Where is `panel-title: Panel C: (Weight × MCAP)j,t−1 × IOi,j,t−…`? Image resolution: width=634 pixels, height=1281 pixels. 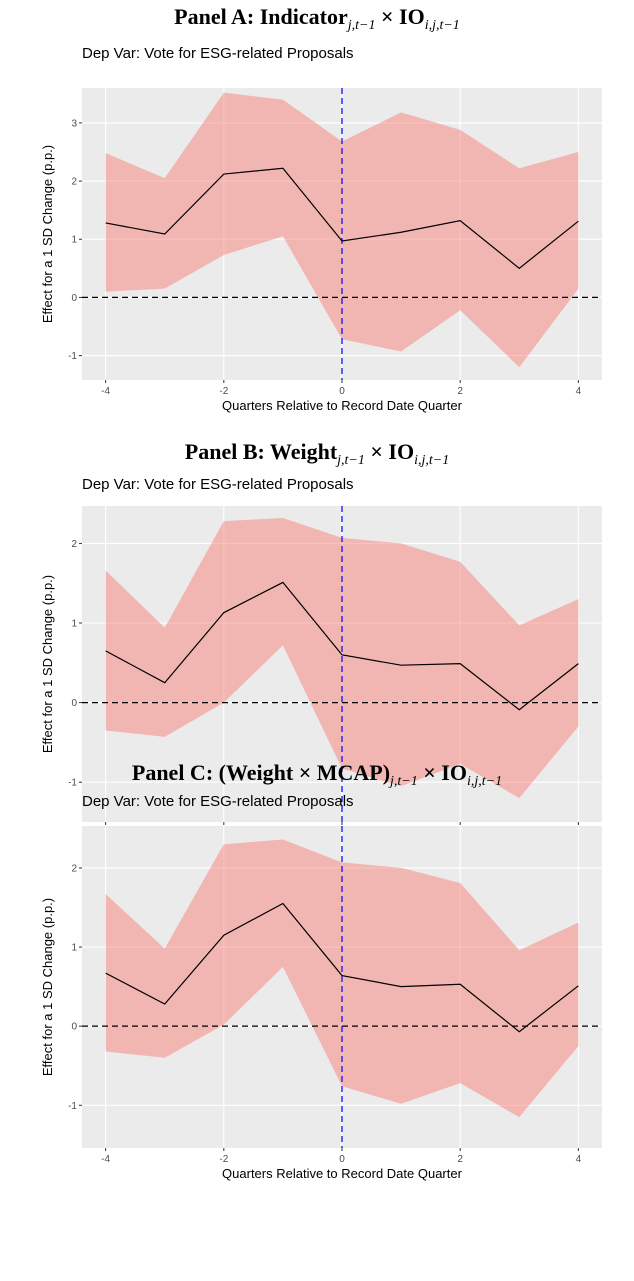 panel-title: Panel C: (Weight × MCAP)j,t−1 × IOi,j,t−… is located at coordinates (317, 774).